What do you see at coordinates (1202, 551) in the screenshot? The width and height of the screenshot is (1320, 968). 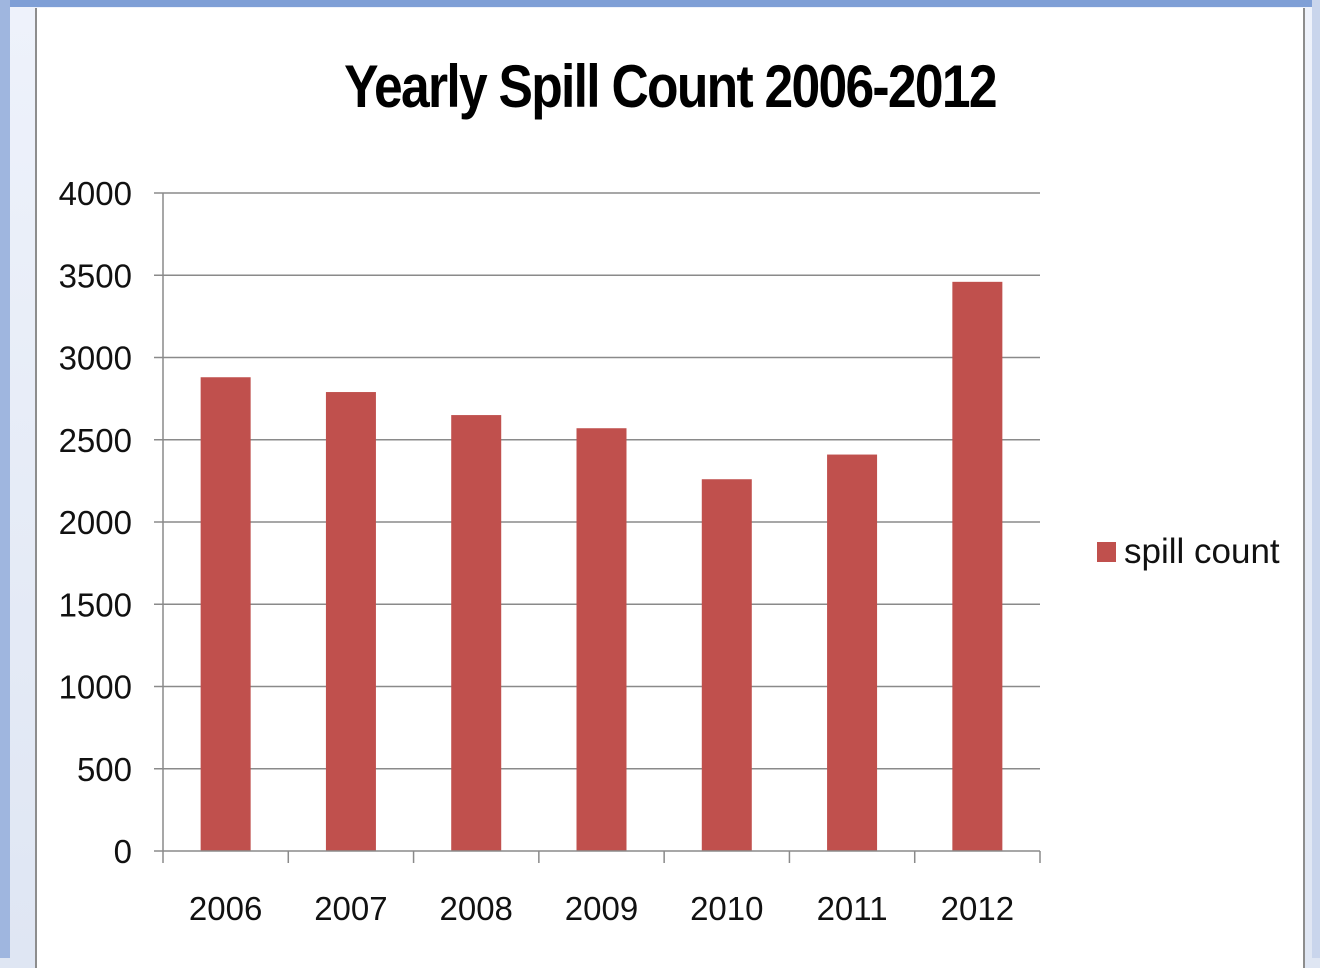 I see `legend-label: spill count` at bounding box center [1202, 551].